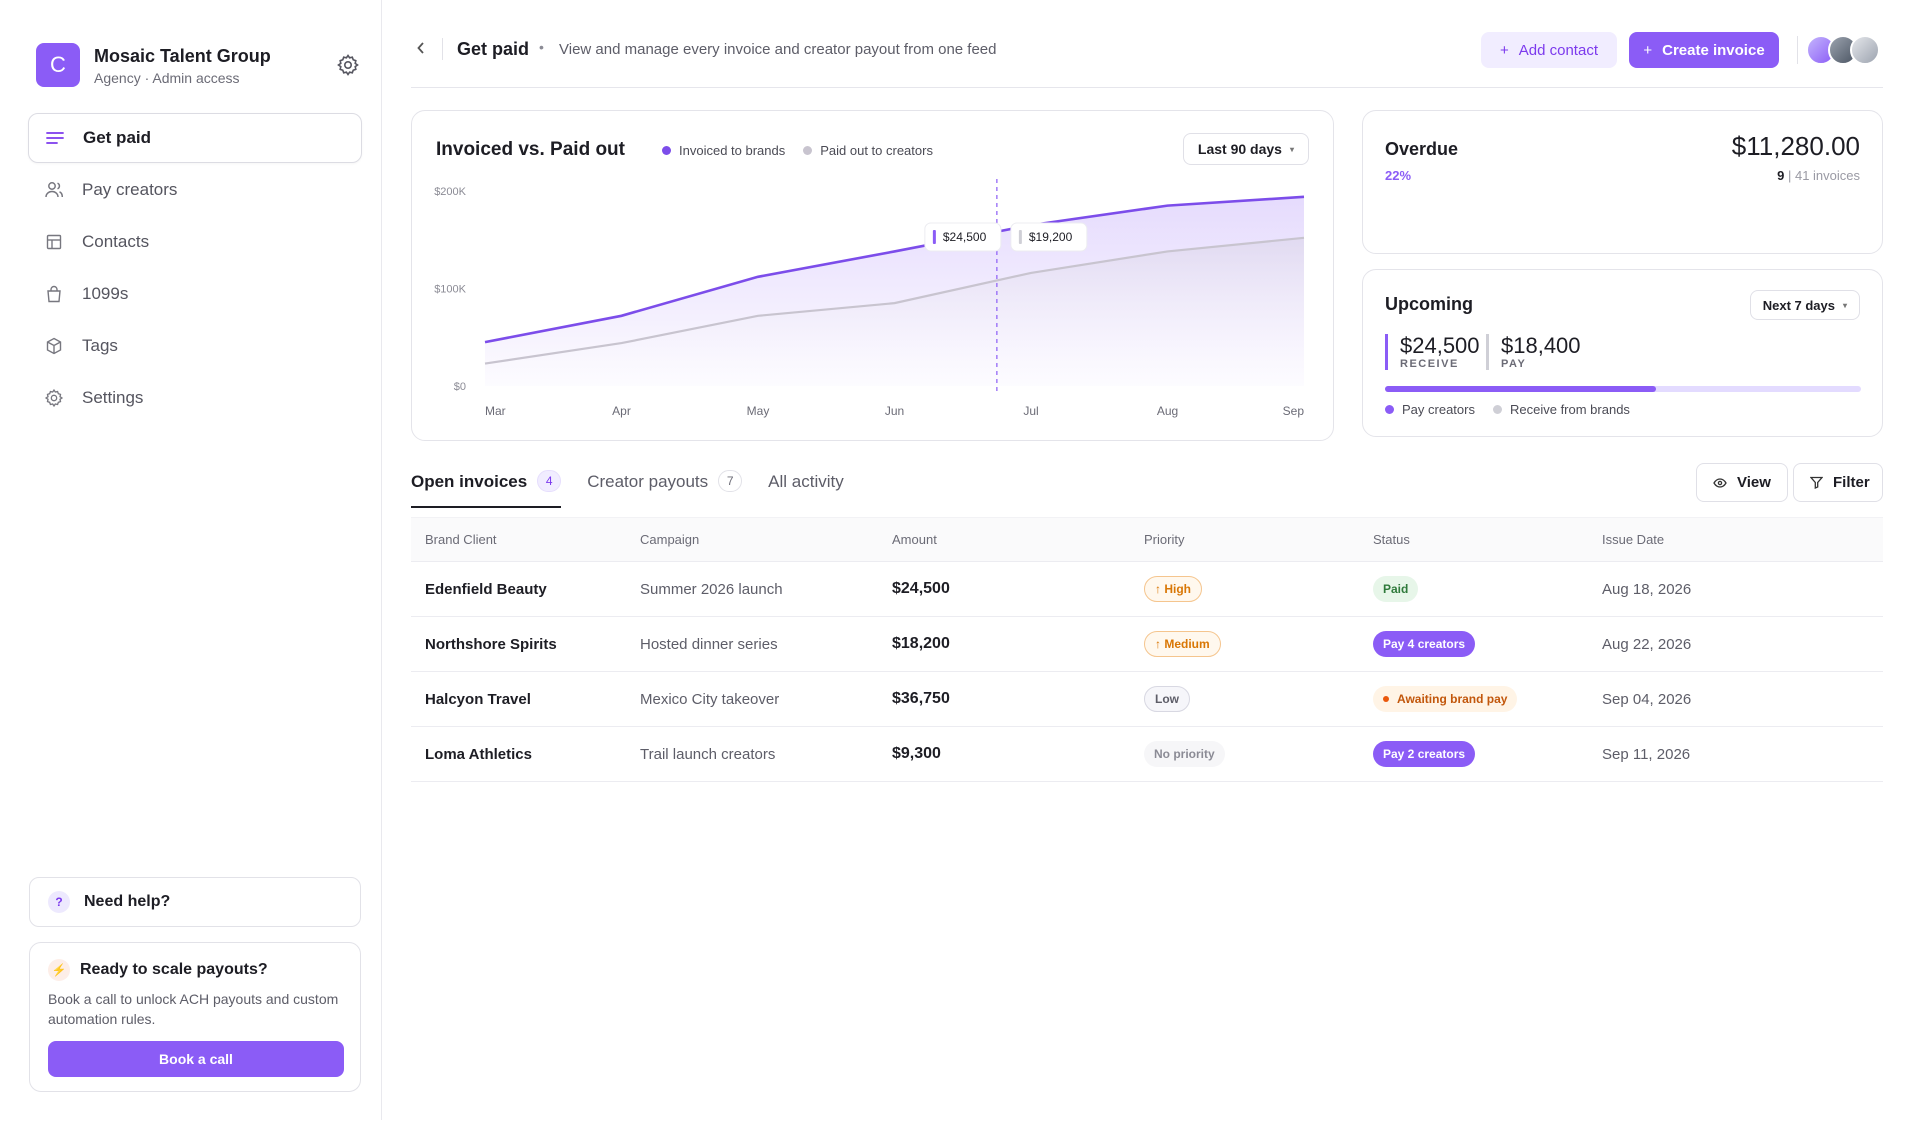  What do you see at coordinates (174, 969) in the screenshot?
I see `promo-title: Ready to scale payouts?` at bounding box center [174, 969].